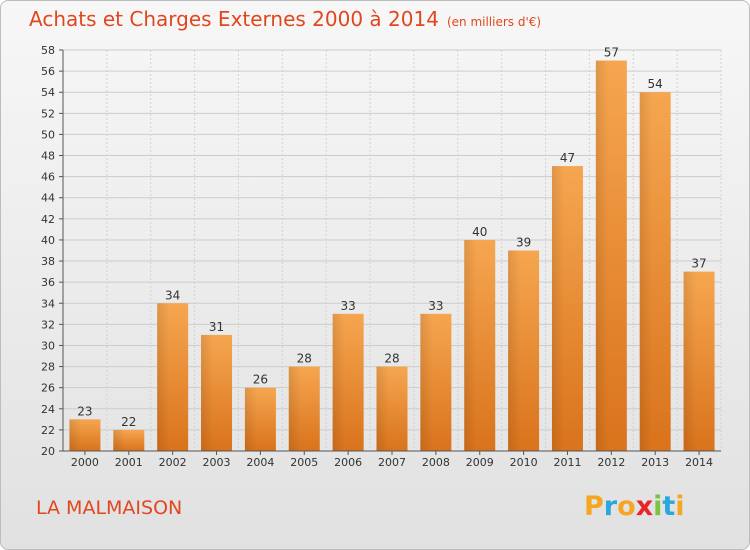  What do you see at coordinates (128, 422) in the screenshot?
I see `data-label: 22` at bounding box center [128, 422].